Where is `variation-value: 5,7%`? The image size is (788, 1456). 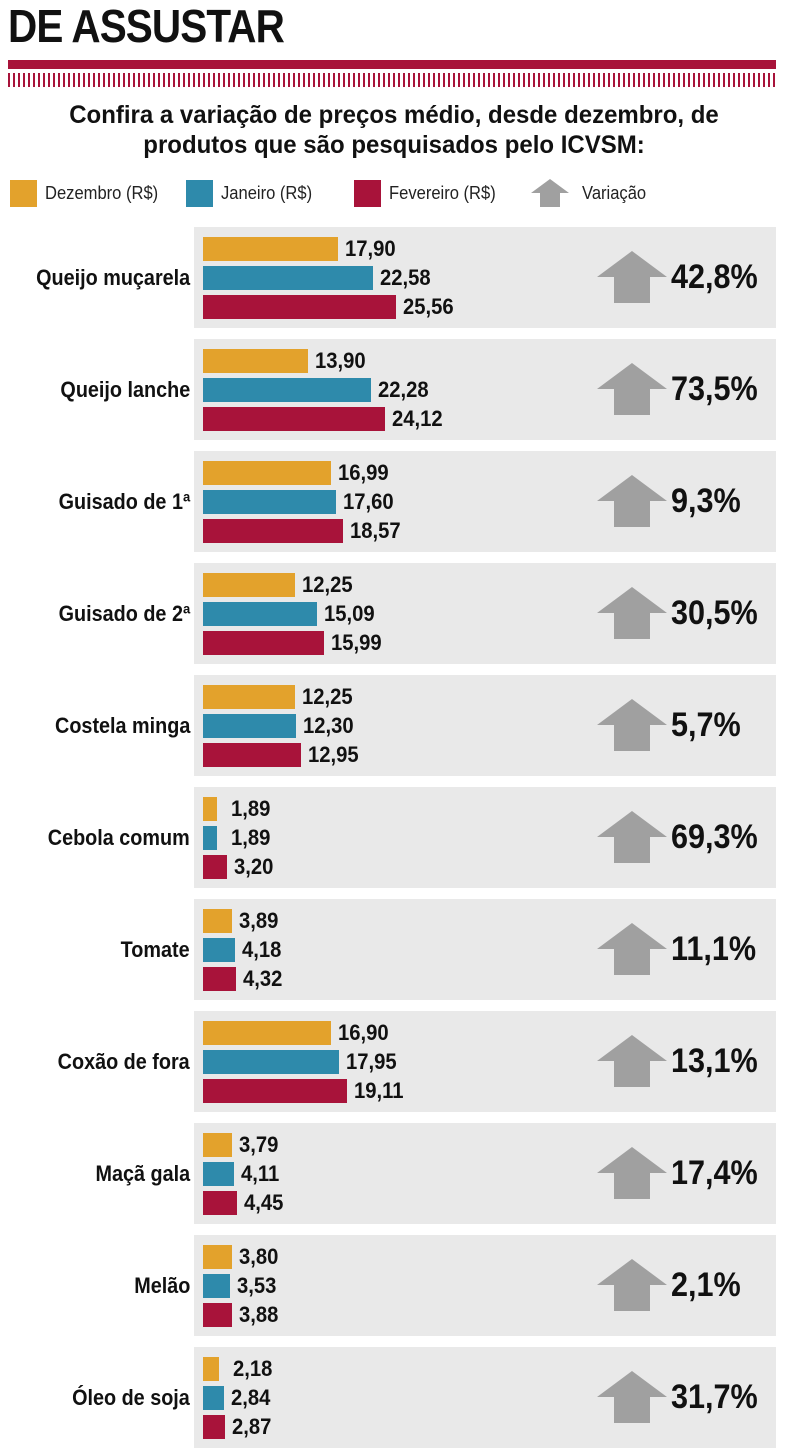
variation-value: 5,7% is located at coordinates (706, 725).